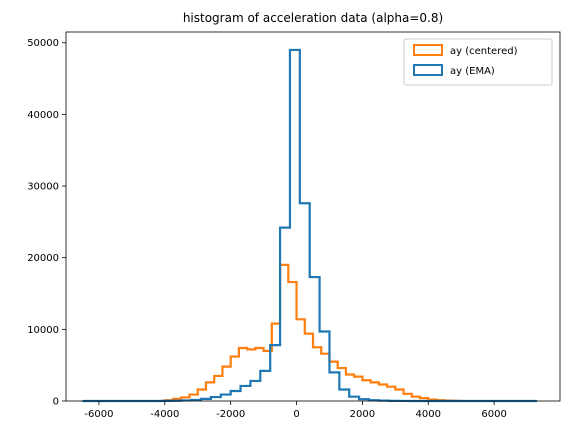 Image resolution: width=569 pixels, height=435 pixels. What do you see at coordinates (484, 51) in the screenshot?
I see `legend-label-centered: ay (centered)` at bounding box center [484, 51].